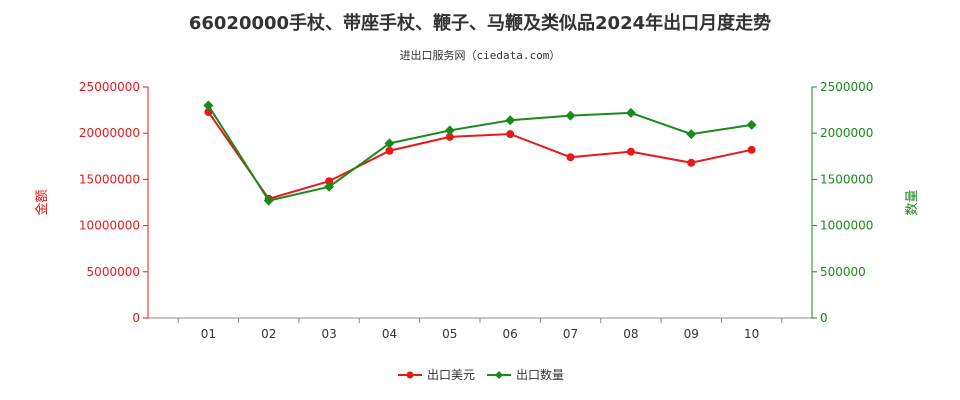 The width and height of the screenshot is (960, 400). What do you see at coordinates (451, 375) in the screenshot?
I see `legend-label: 出口美元` at bounding box center [451, 375].